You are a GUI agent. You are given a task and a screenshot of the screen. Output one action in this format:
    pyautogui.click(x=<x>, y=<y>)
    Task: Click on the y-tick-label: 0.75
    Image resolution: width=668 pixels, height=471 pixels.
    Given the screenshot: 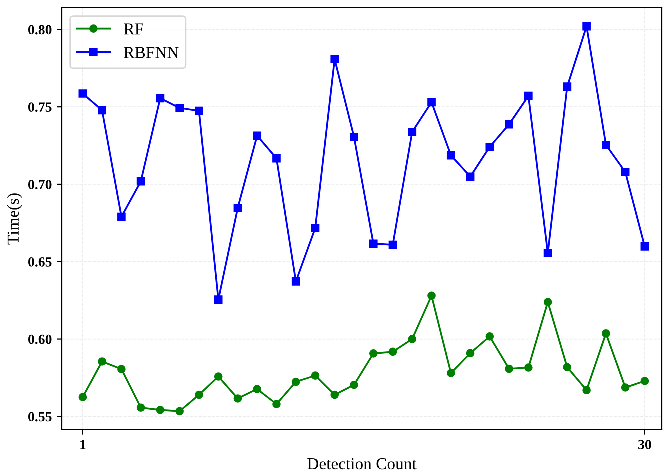 What is the action you would take?
    pyautogui.click(x=40, y=107)
    